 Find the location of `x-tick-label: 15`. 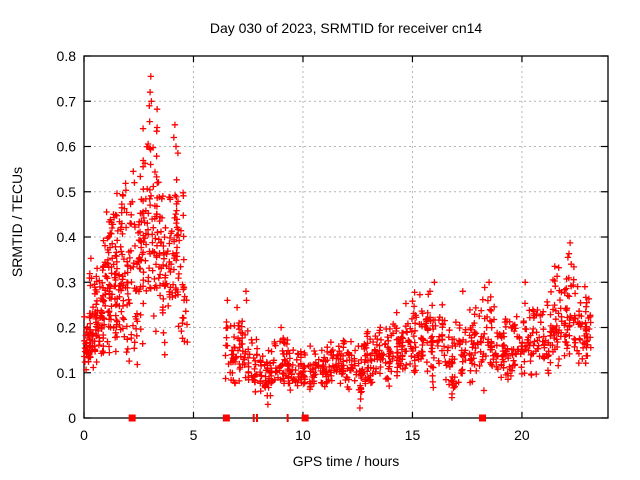

x-tick-label: 15 is located at coordinates (413, 435).